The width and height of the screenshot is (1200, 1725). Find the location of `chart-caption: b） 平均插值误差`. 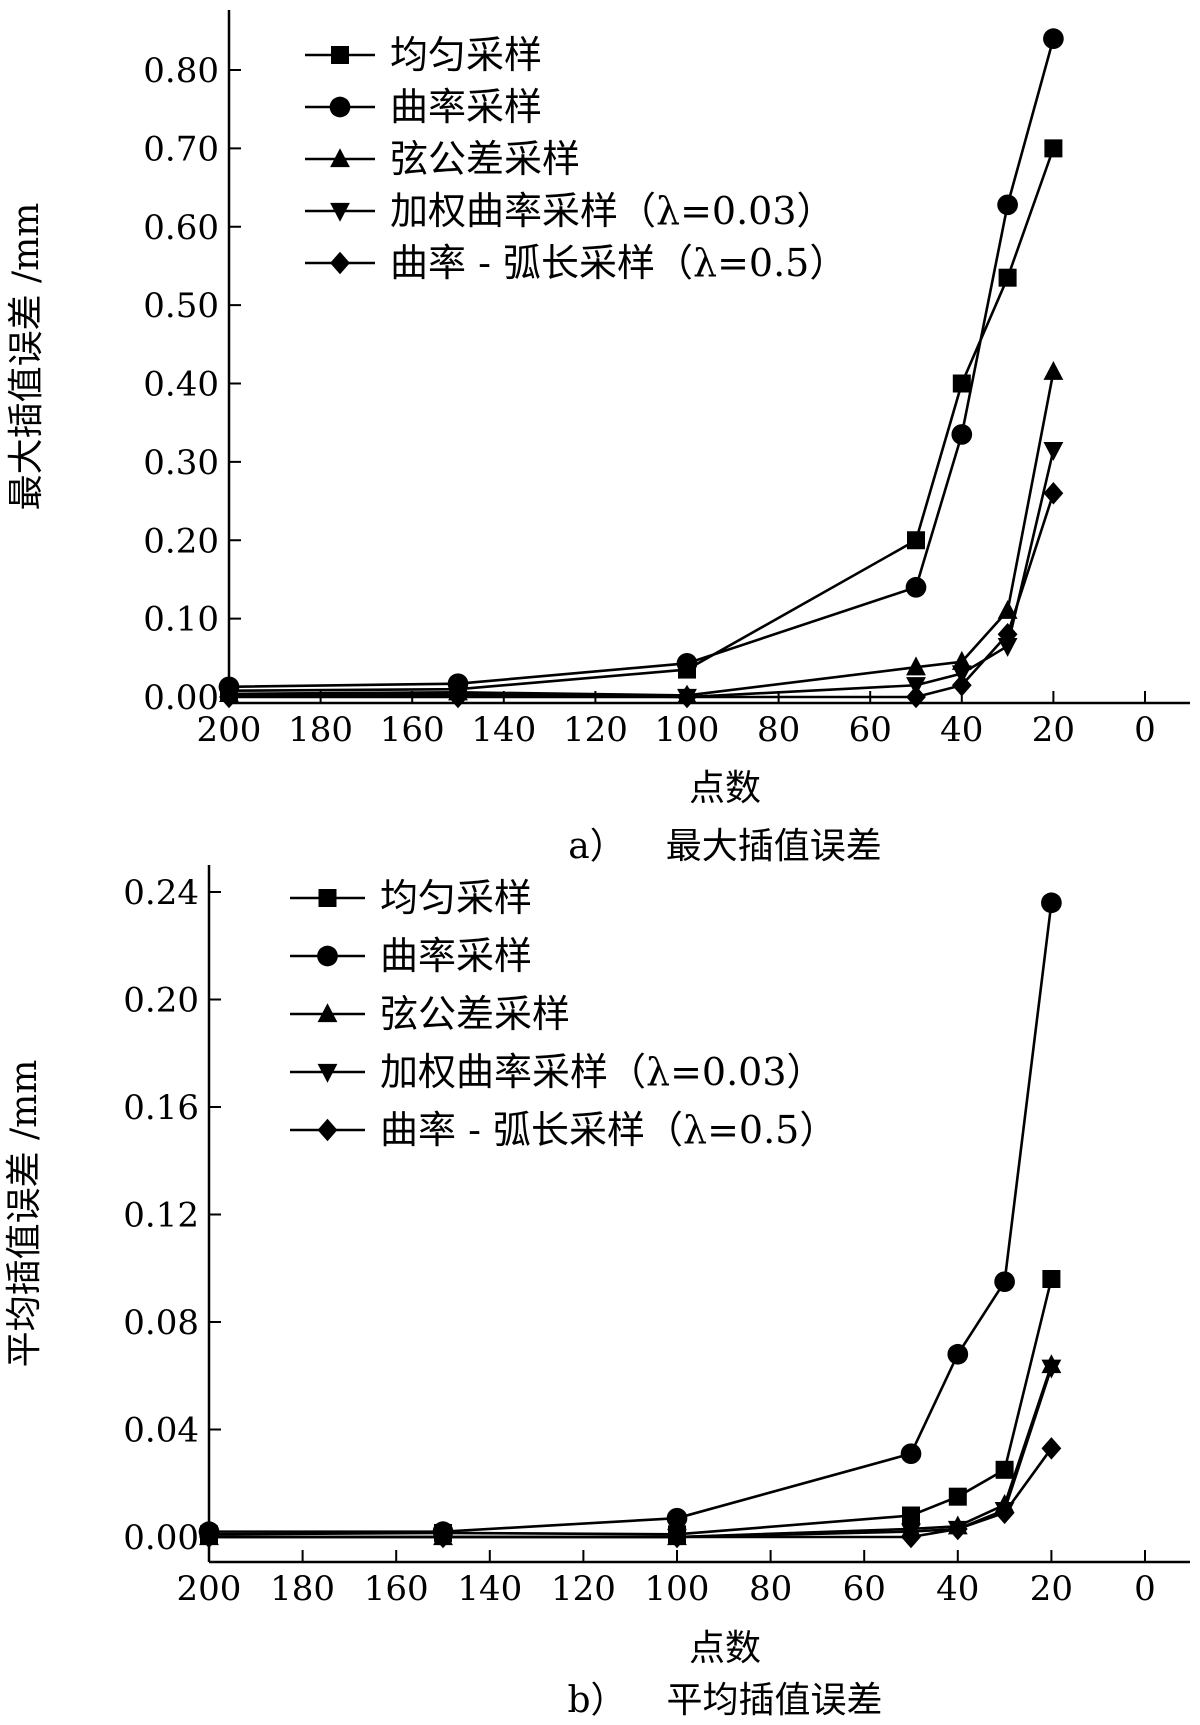

chart-caption: b） 平均插值误差 is located at coordinates (724, 1700).